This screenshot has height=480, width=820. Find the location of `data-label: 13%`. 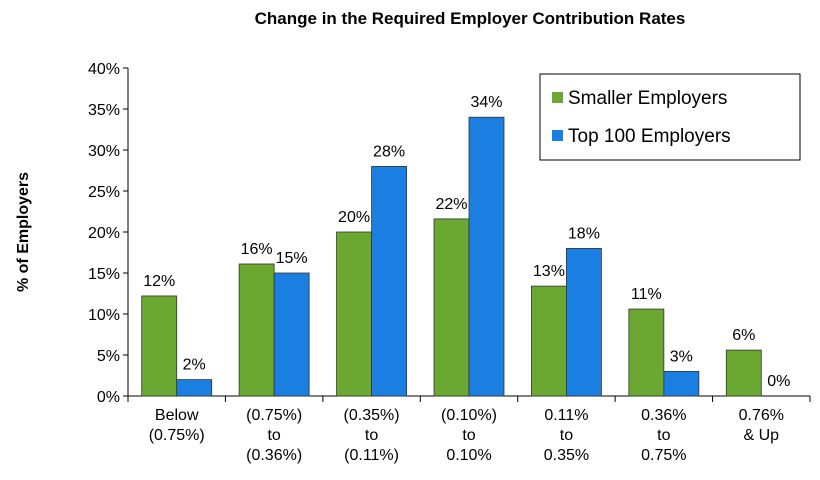

data-label: 13% is located at coordinates (549, 271).